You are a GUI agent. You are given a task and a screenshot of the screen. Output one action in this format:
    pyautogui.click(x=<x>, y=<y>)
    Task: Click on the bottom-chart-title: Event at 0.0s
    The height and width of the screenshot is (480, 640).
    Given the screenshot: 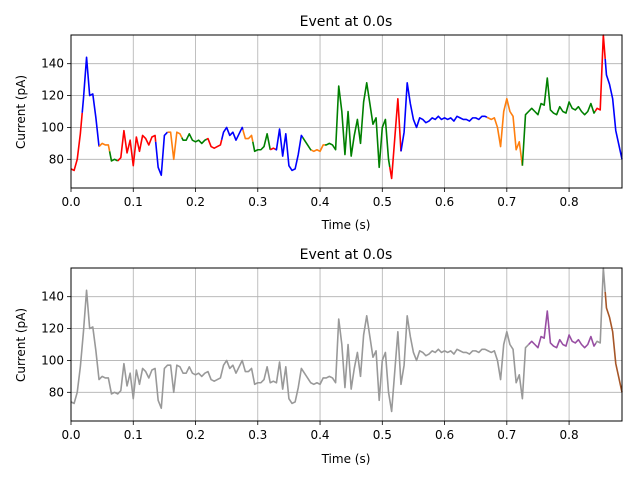 What is the action you would take?
    pyautogui.click(x=346, y=255)
    